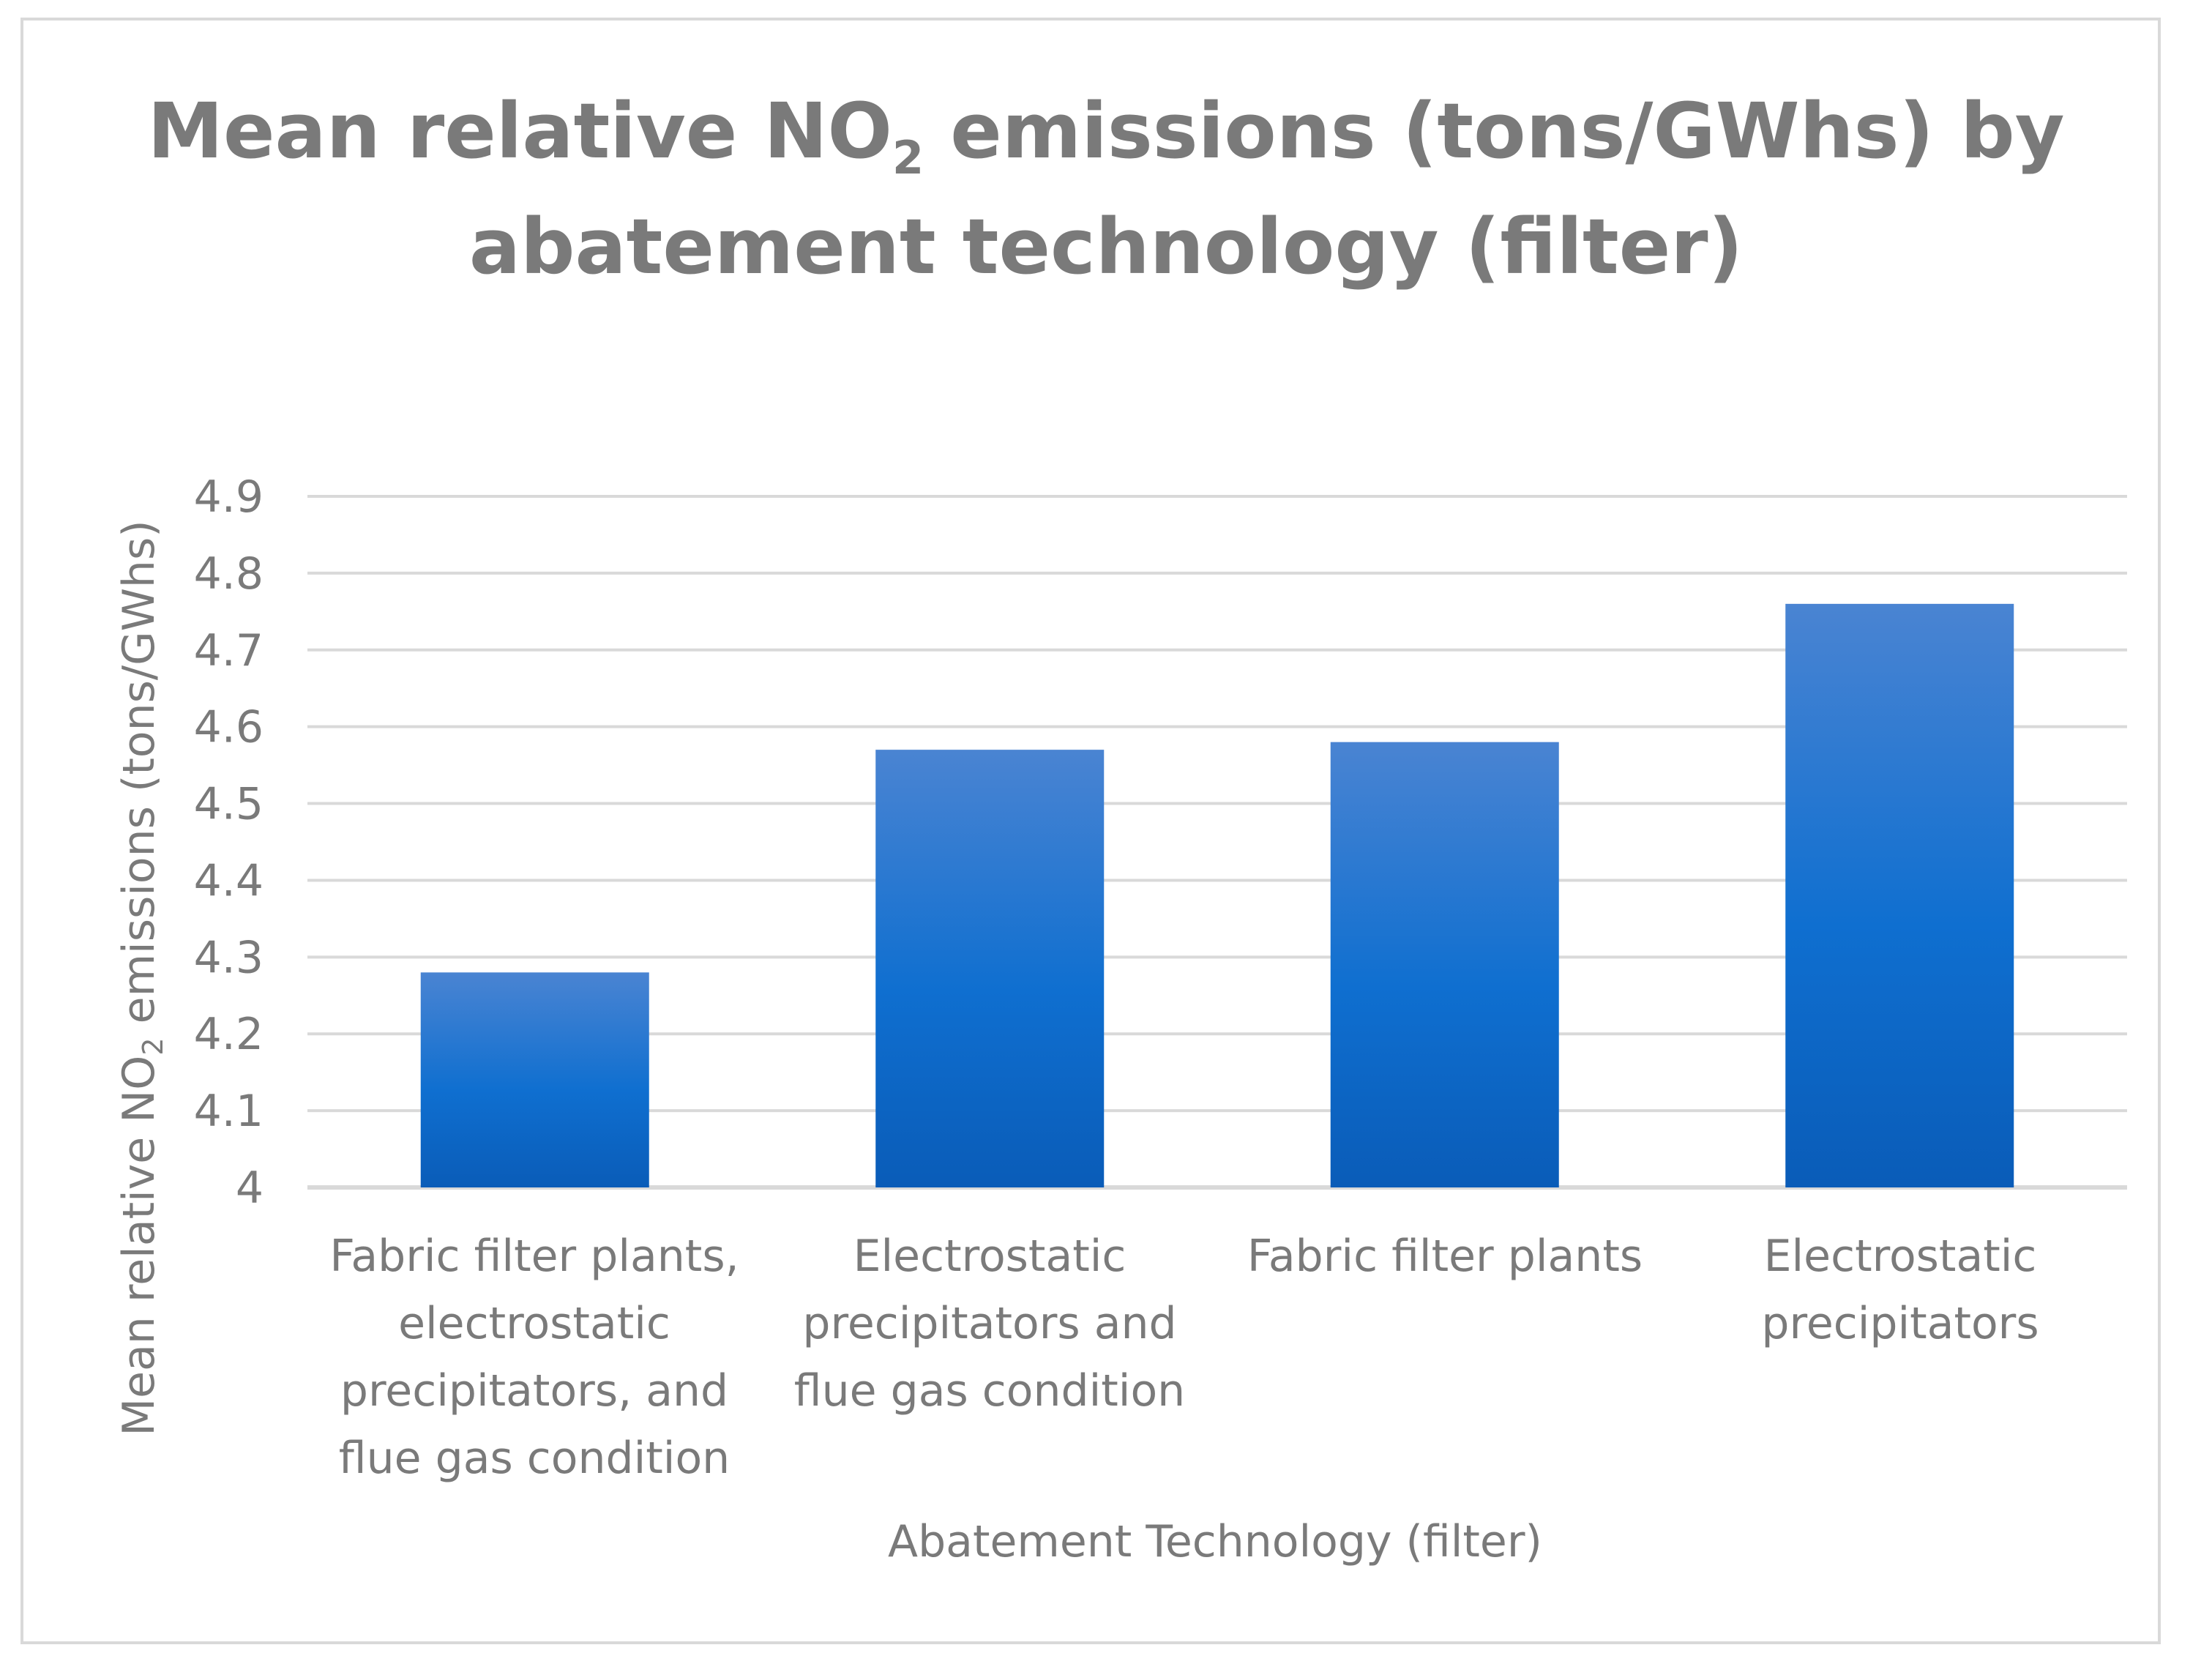 The width and height of the screenshot is (2212, 1675). What do you see at coordinates (229, 727) in the screenshot?
I see `y-tick-label: 4.6` at bounding box center [229, 727].